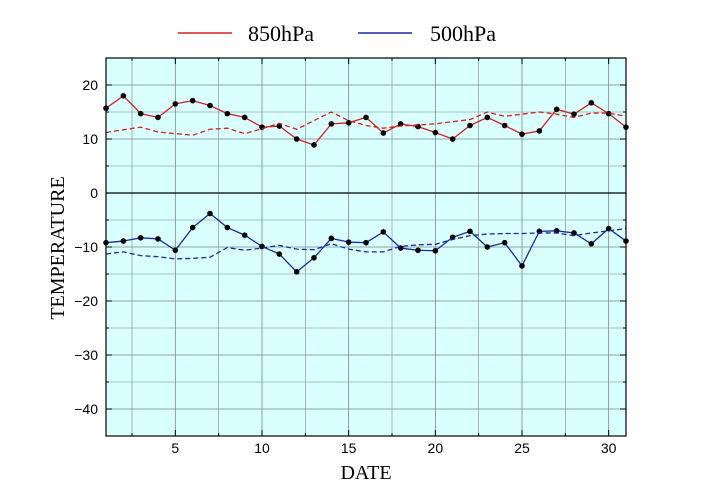  Describe the element at coordinates (281, 33) in the screenshot. I see `legend-label: 850hPa` at that location.